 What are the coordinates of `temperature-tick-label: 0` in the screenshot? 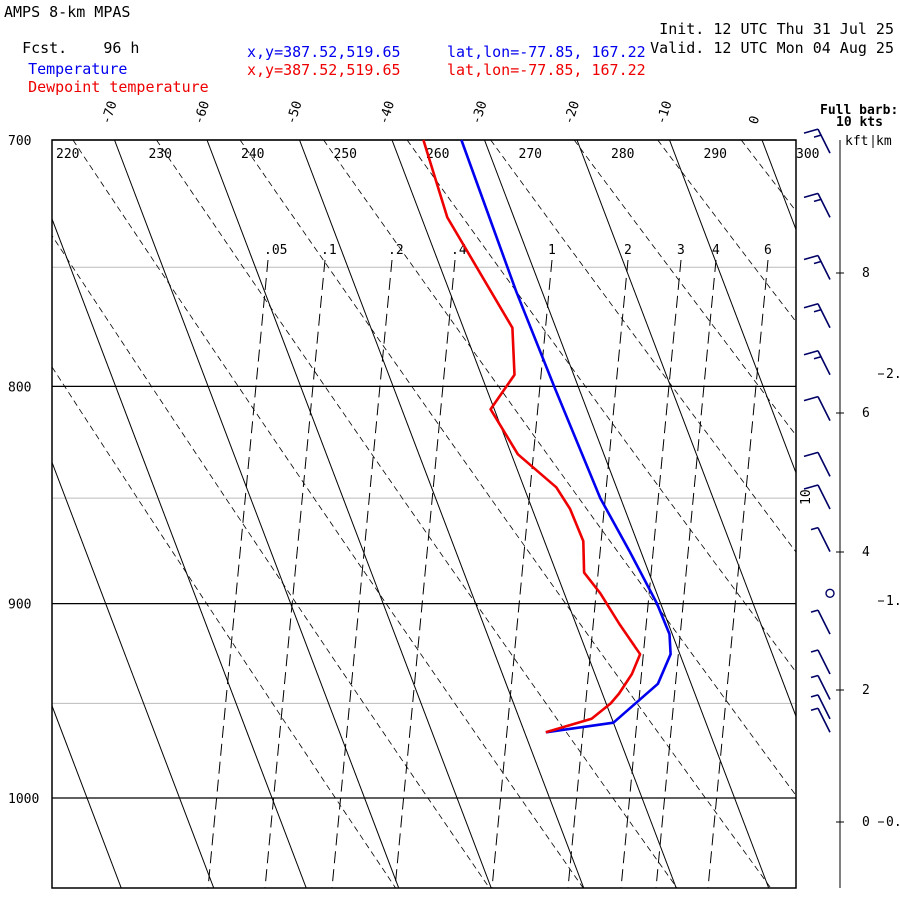 It's located at (755, 120).